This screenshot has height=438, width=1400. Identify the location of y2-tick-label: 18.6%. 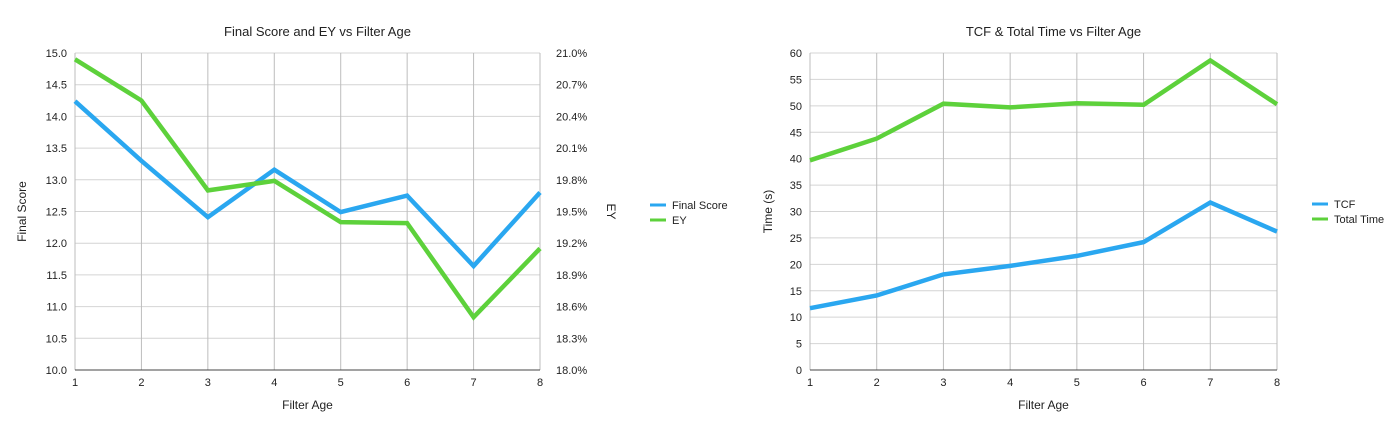
(571, 308).